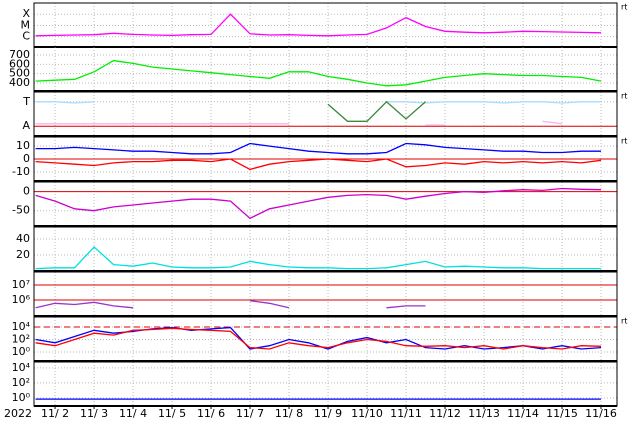 Image resolution: width=634 pixels, height=424 pixels. What do you see at coordinates (94, 413) in the screenshot?
I see `x-tick-label: 11/ 3` at bounding box center [94, 413].